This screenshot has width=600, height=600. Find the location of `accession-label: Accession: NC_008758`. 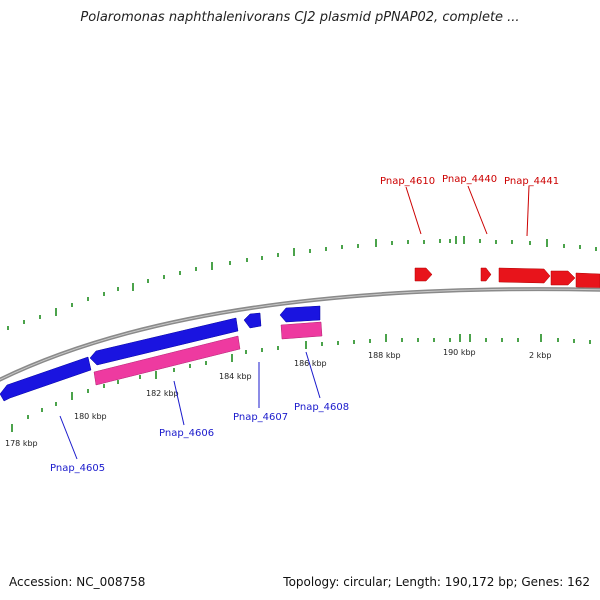

accession-label: Accession: NC_008758 is located at coordinates (77, 582).